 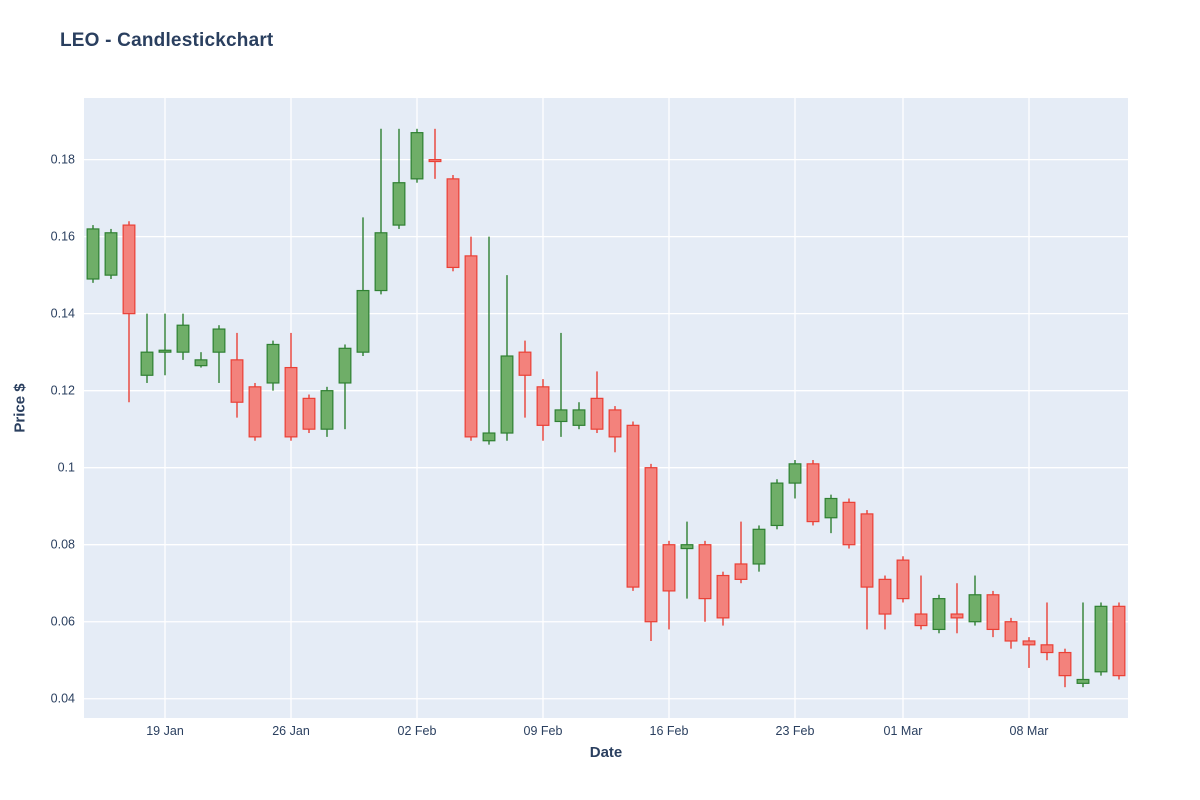 I want to click on candle-27-jan, so click(x=309, y=414).